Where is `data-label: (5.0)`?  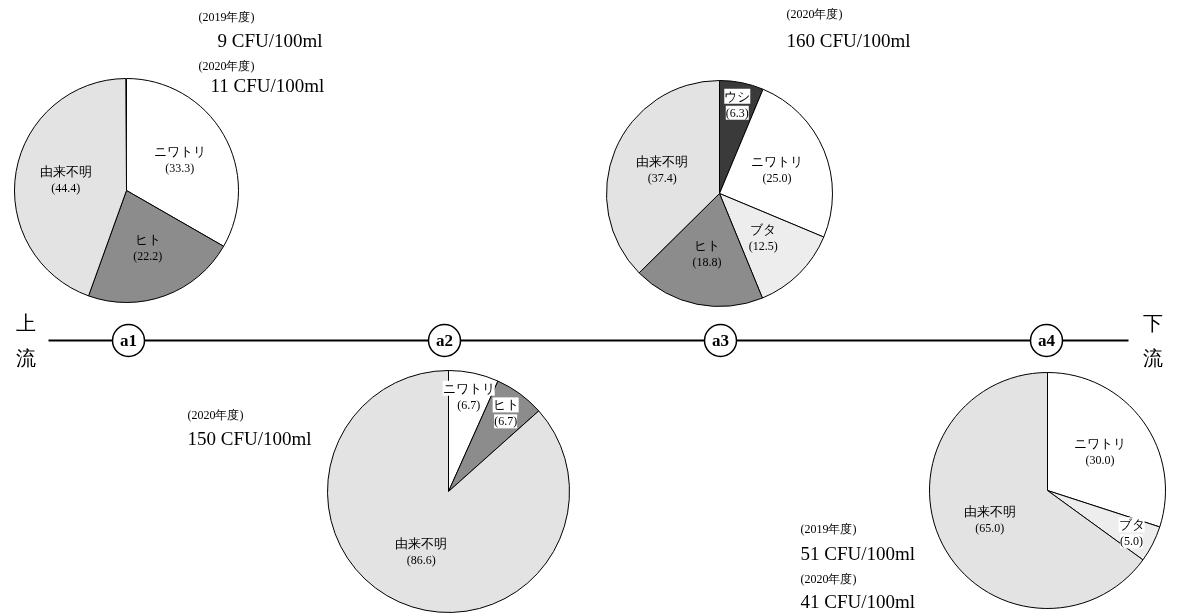 data-label: (5.0) is located at coordinates (1132, 541).